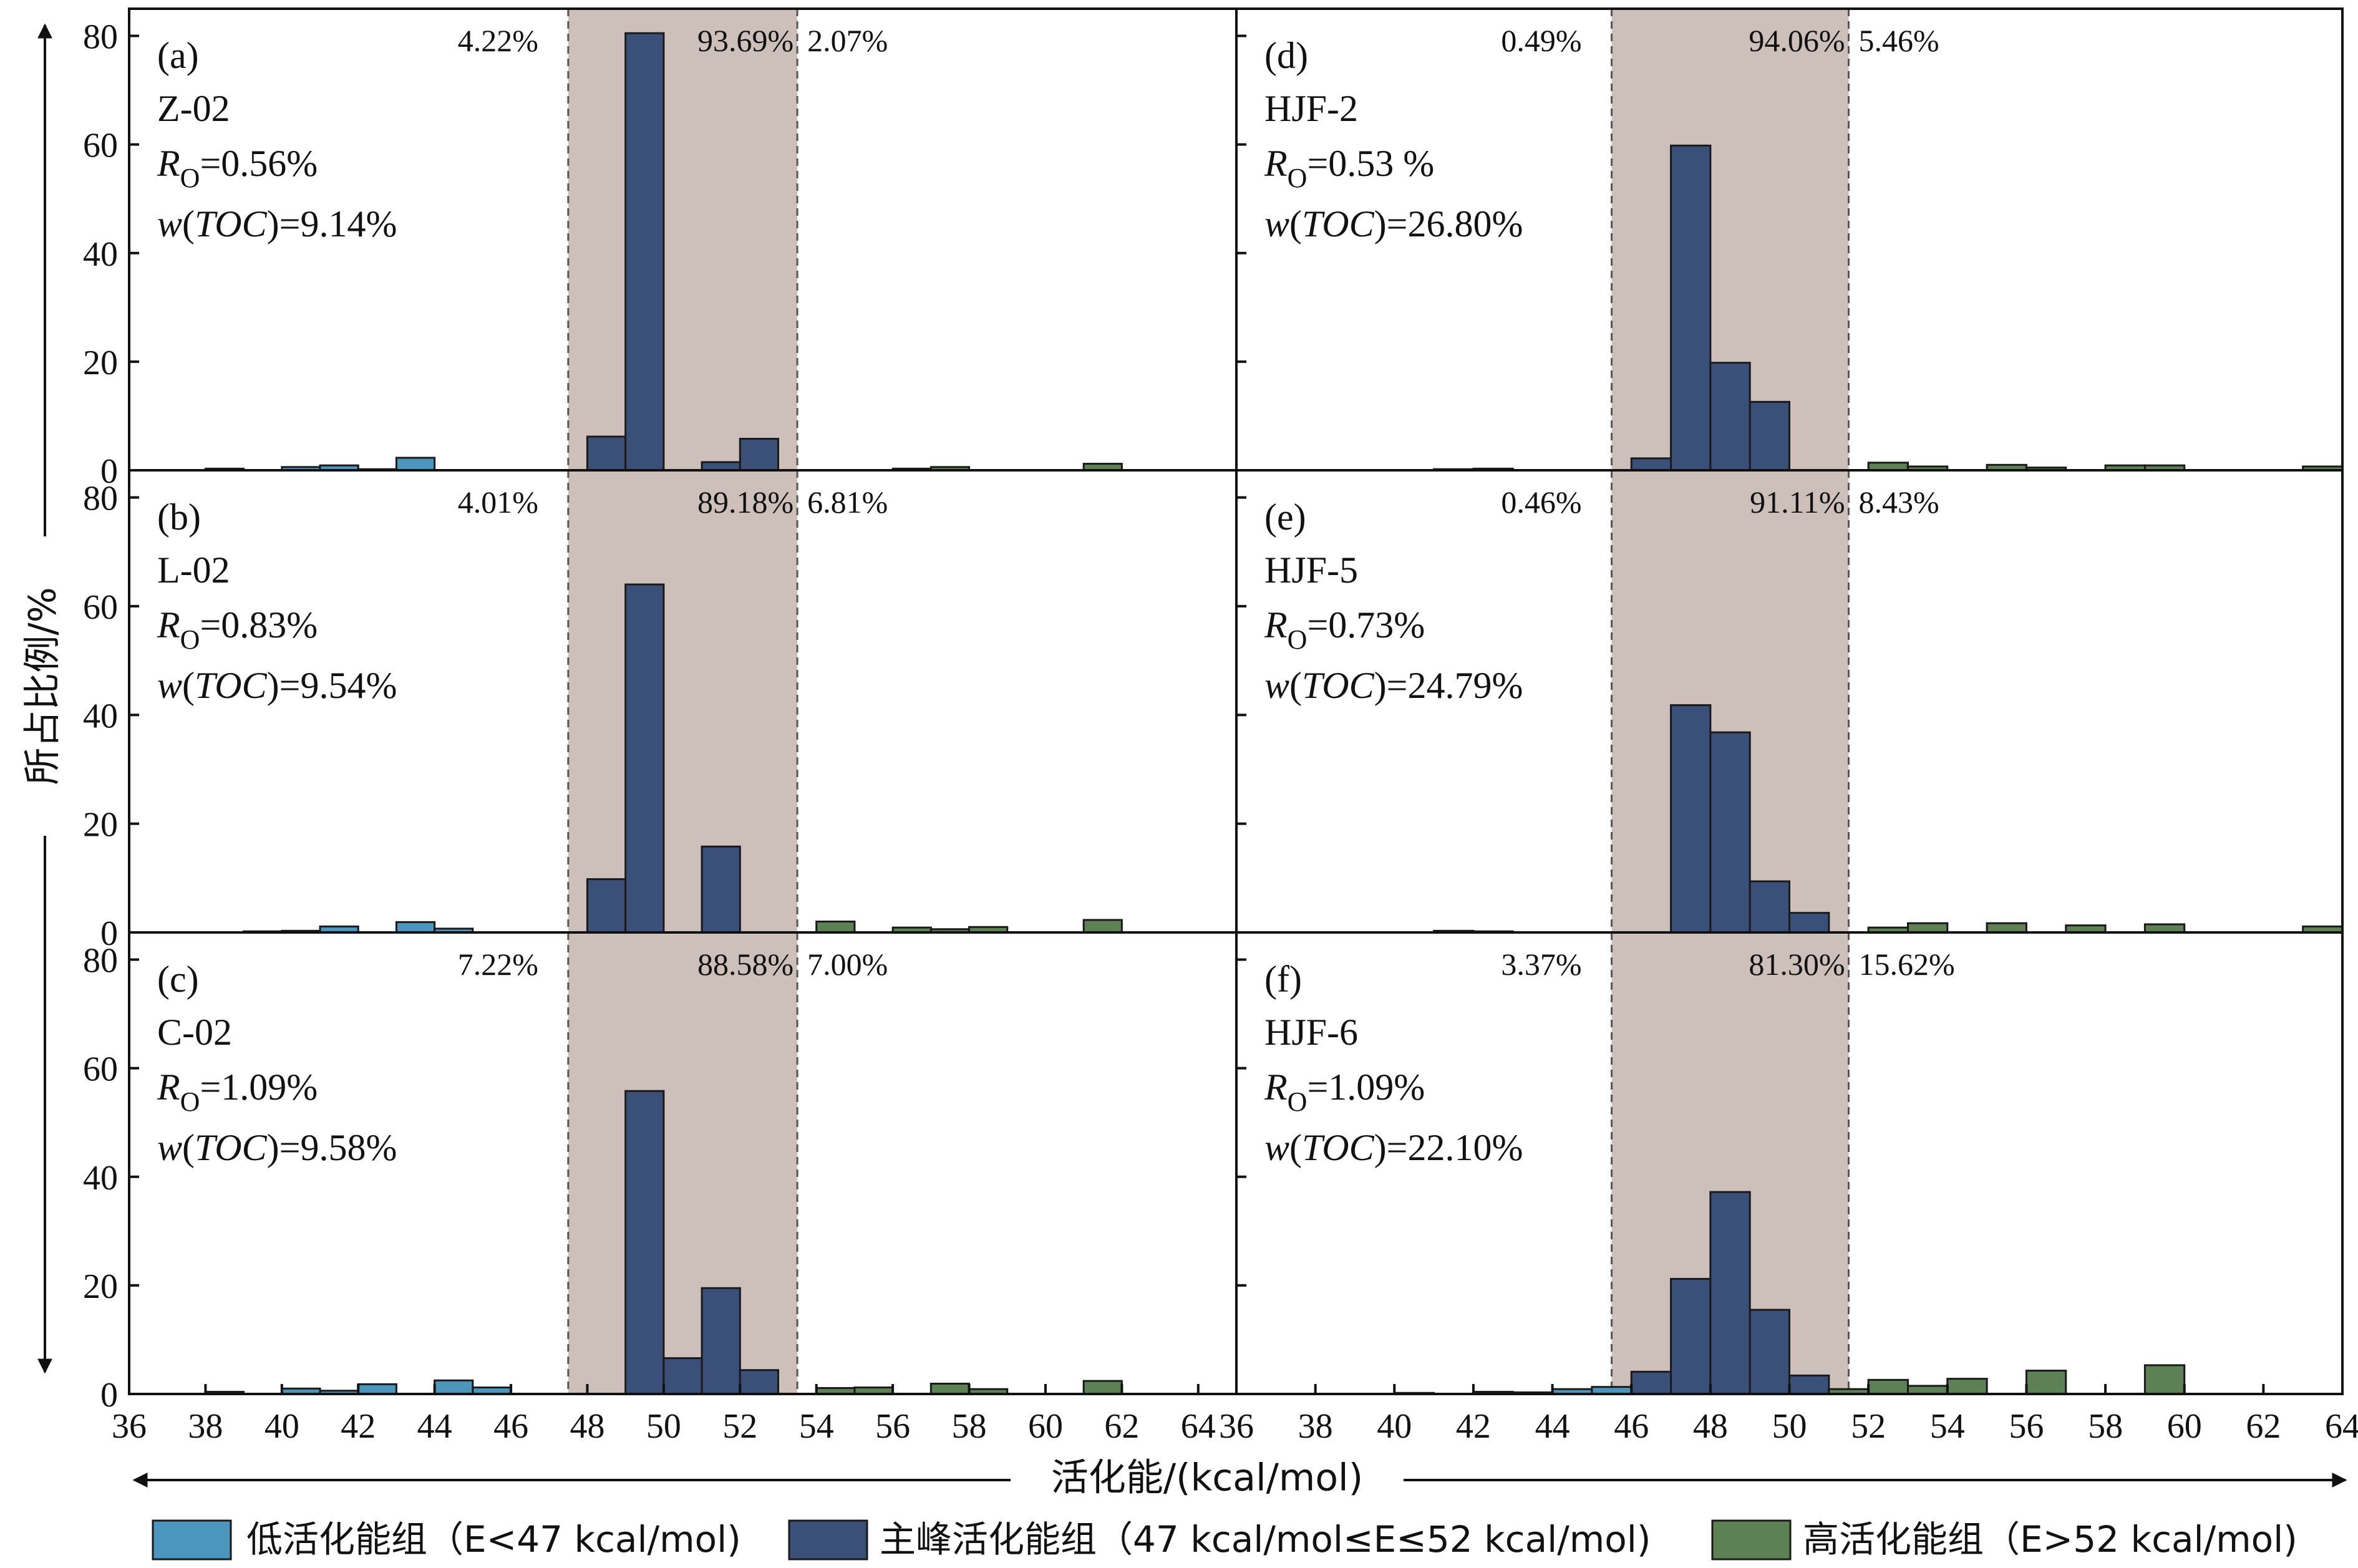 This screenshot has width=2358, height=1568. What do you see at coordinates (1286, 55) in the screenshot?
I see `panel-letter: (d)` at bounding box center [1286, 55].